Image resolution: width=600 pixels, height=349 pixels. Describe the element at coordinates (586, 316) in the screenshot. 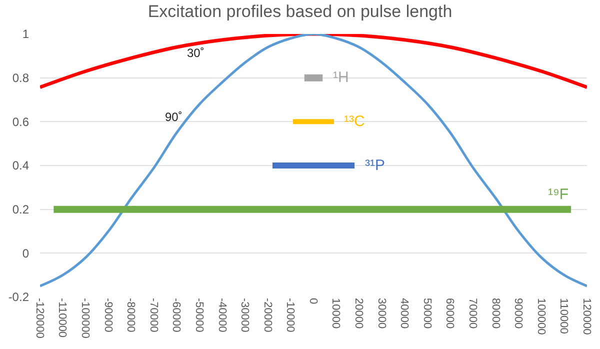

I see `x-tick-label: 120000` at that location.